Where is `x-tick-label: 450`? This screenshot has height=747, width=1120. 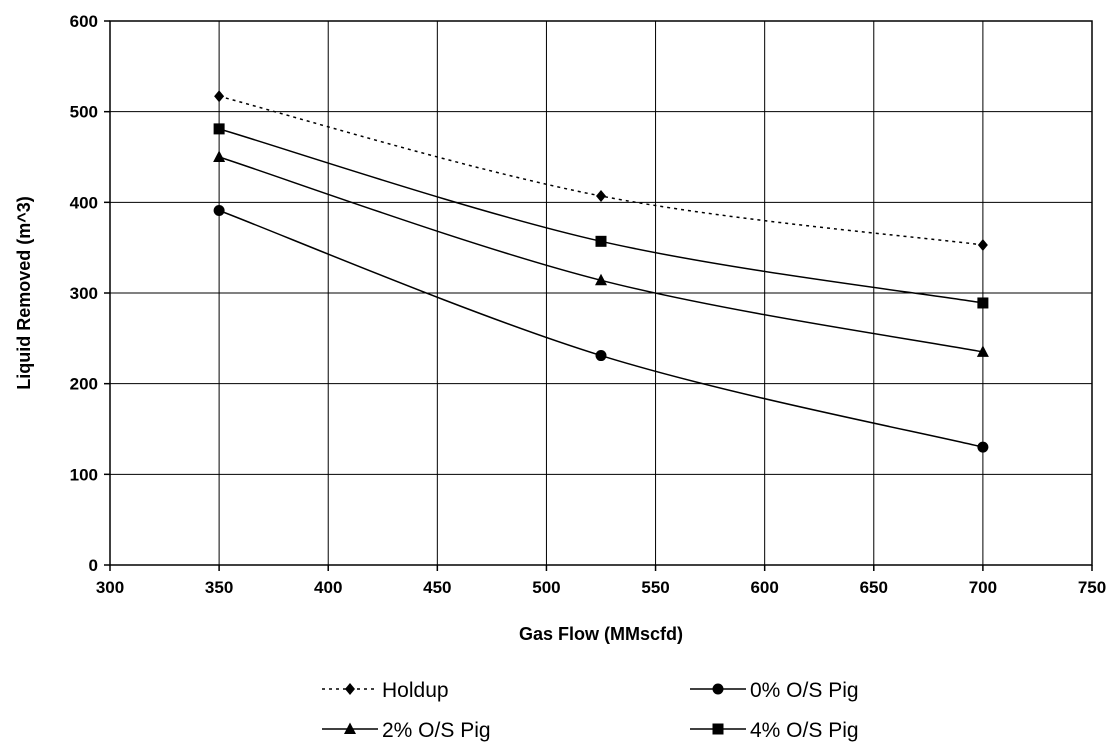
x-tick-label: 450 is located at coordinates (437, 587).